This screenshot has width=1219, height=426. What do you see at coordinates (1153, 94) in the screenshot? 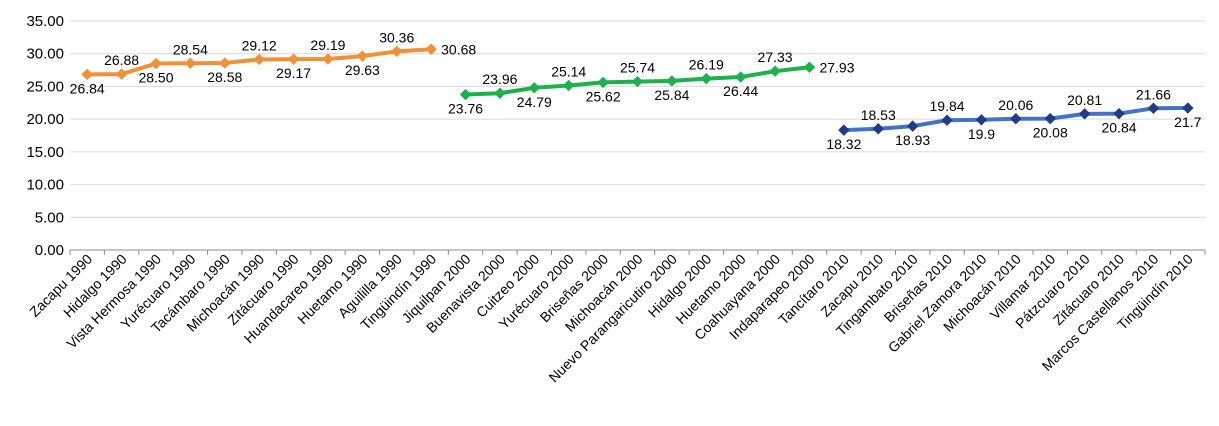
I see `data-label: 21.66` at bounding box center [1153, 94].